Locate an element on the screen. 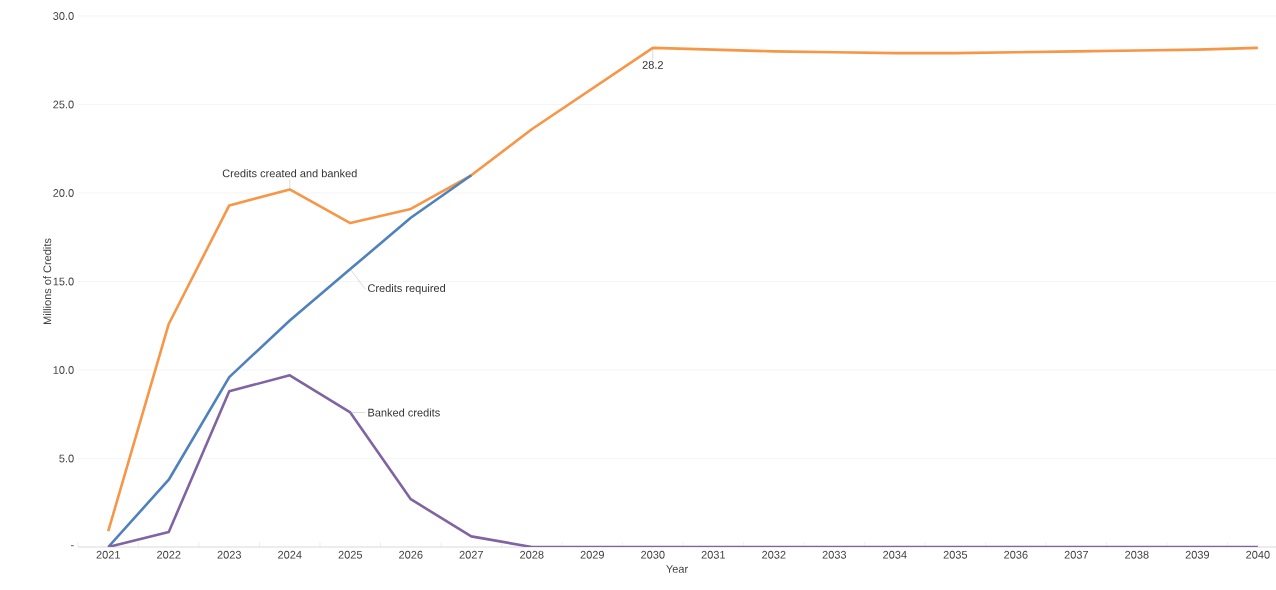 The image size is (1276, 590). y-tick-label: 15.0 is located at coordinates (63, 281).